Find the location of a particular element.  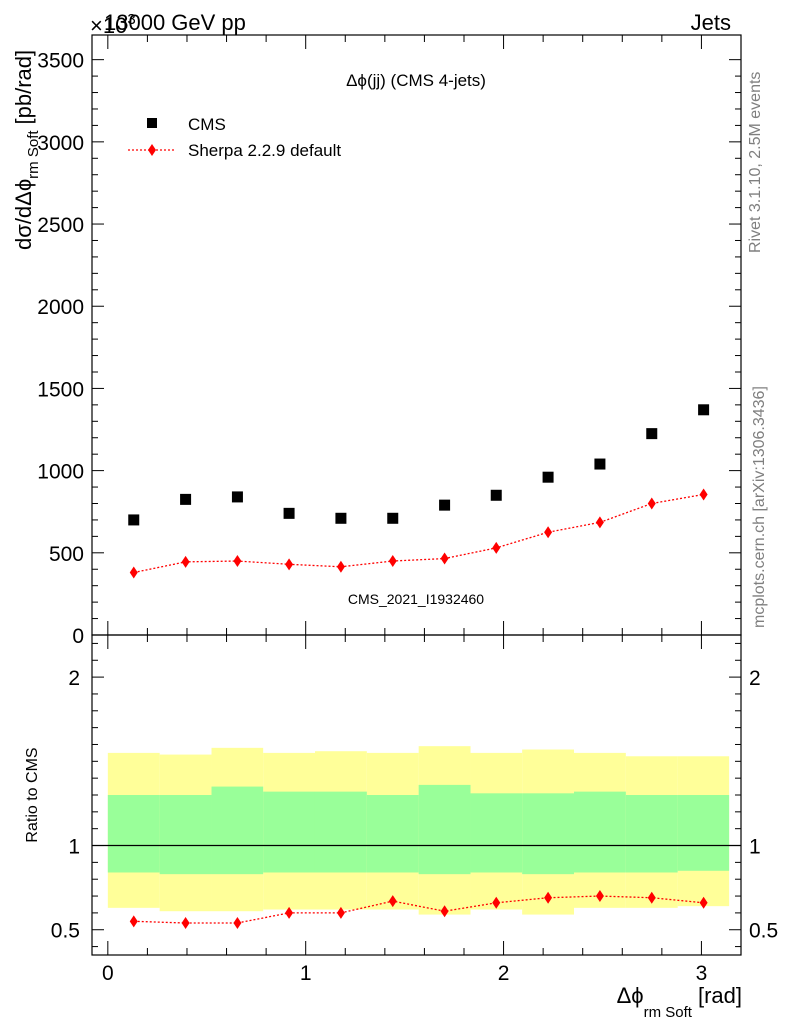

ratio-y-tick-label-right: 2 is located at coordinates (755, 678).